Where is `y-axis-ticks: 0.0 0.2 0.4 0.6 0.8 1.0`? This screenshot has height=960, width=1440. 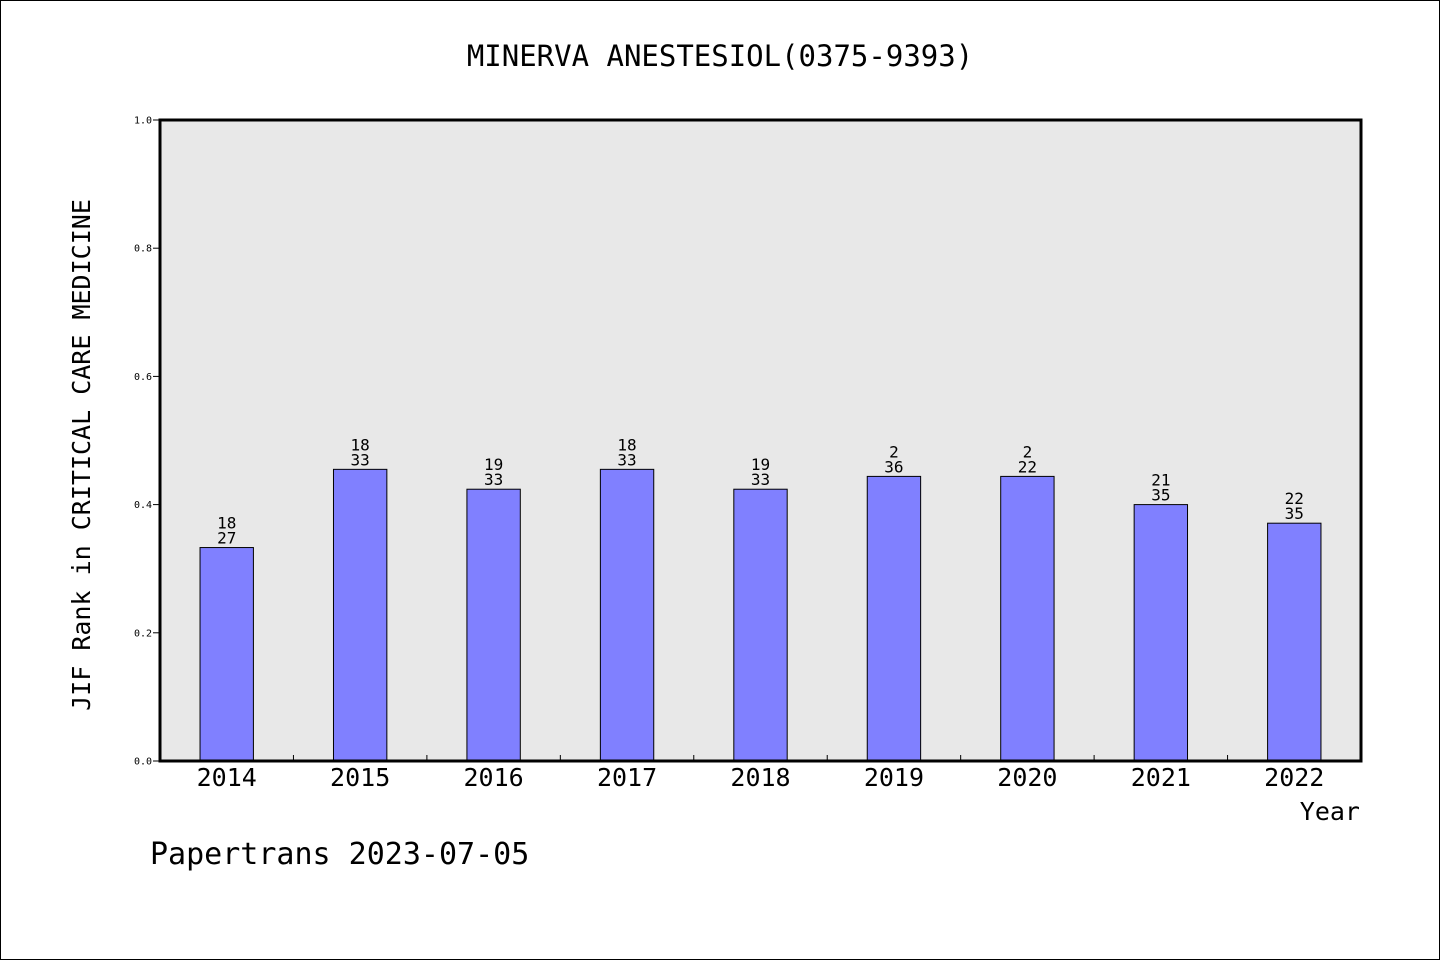
y-axis-ticks: 0.0 0.2 0.4 0.6 0.8 1.0 is located at coordinates (147, 442).